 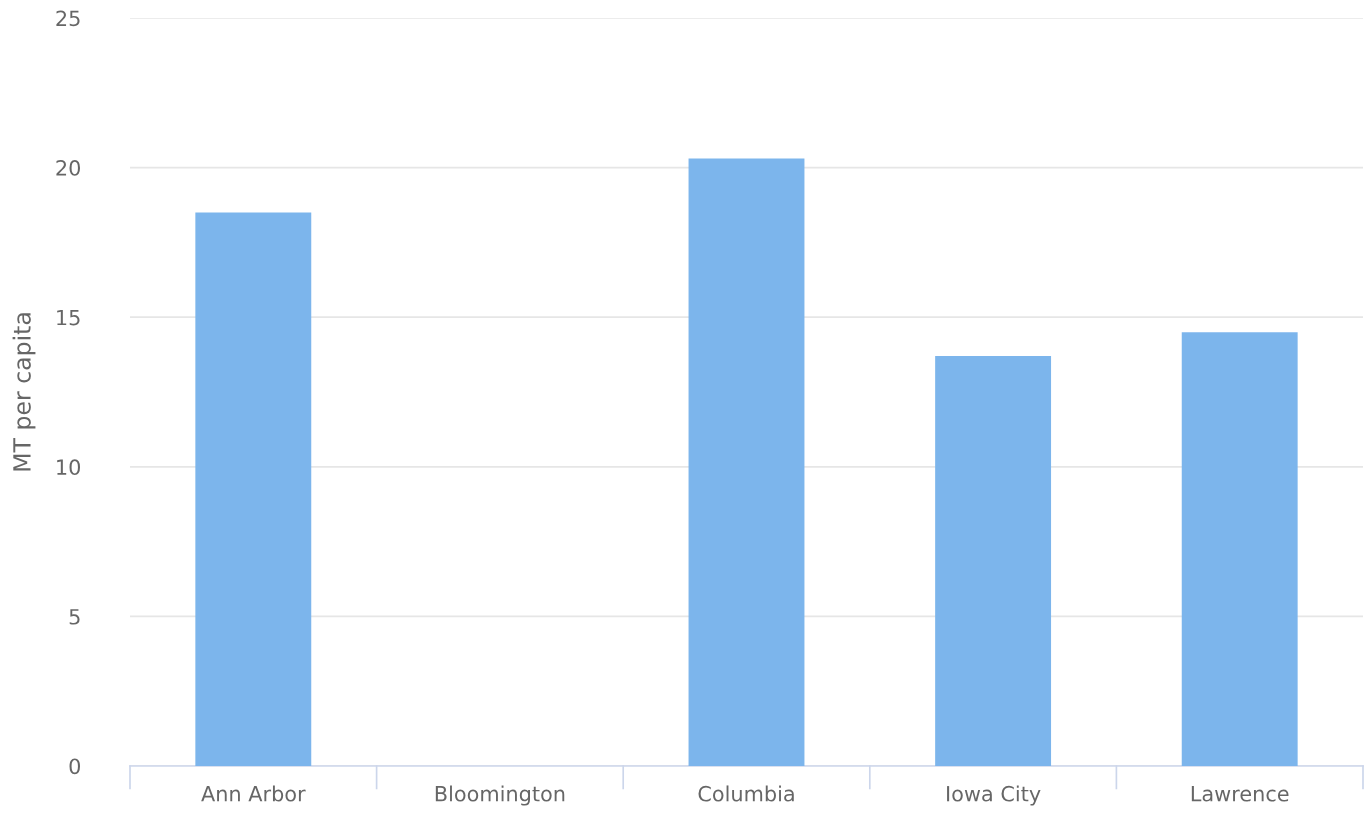 What do you see at coordinates (1240, 794) in the screenshot?
I see `x-tick-label: Lawrence` at bounding box center [1240, 794].